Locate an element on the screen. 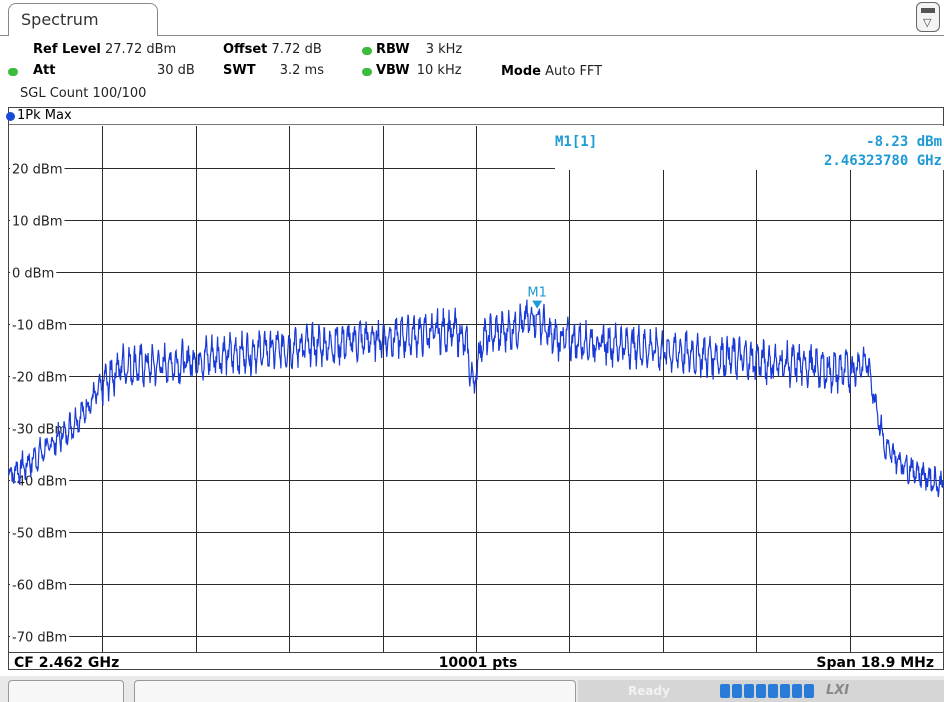  trace-indicator-icon is located at coordinates (10, 116).